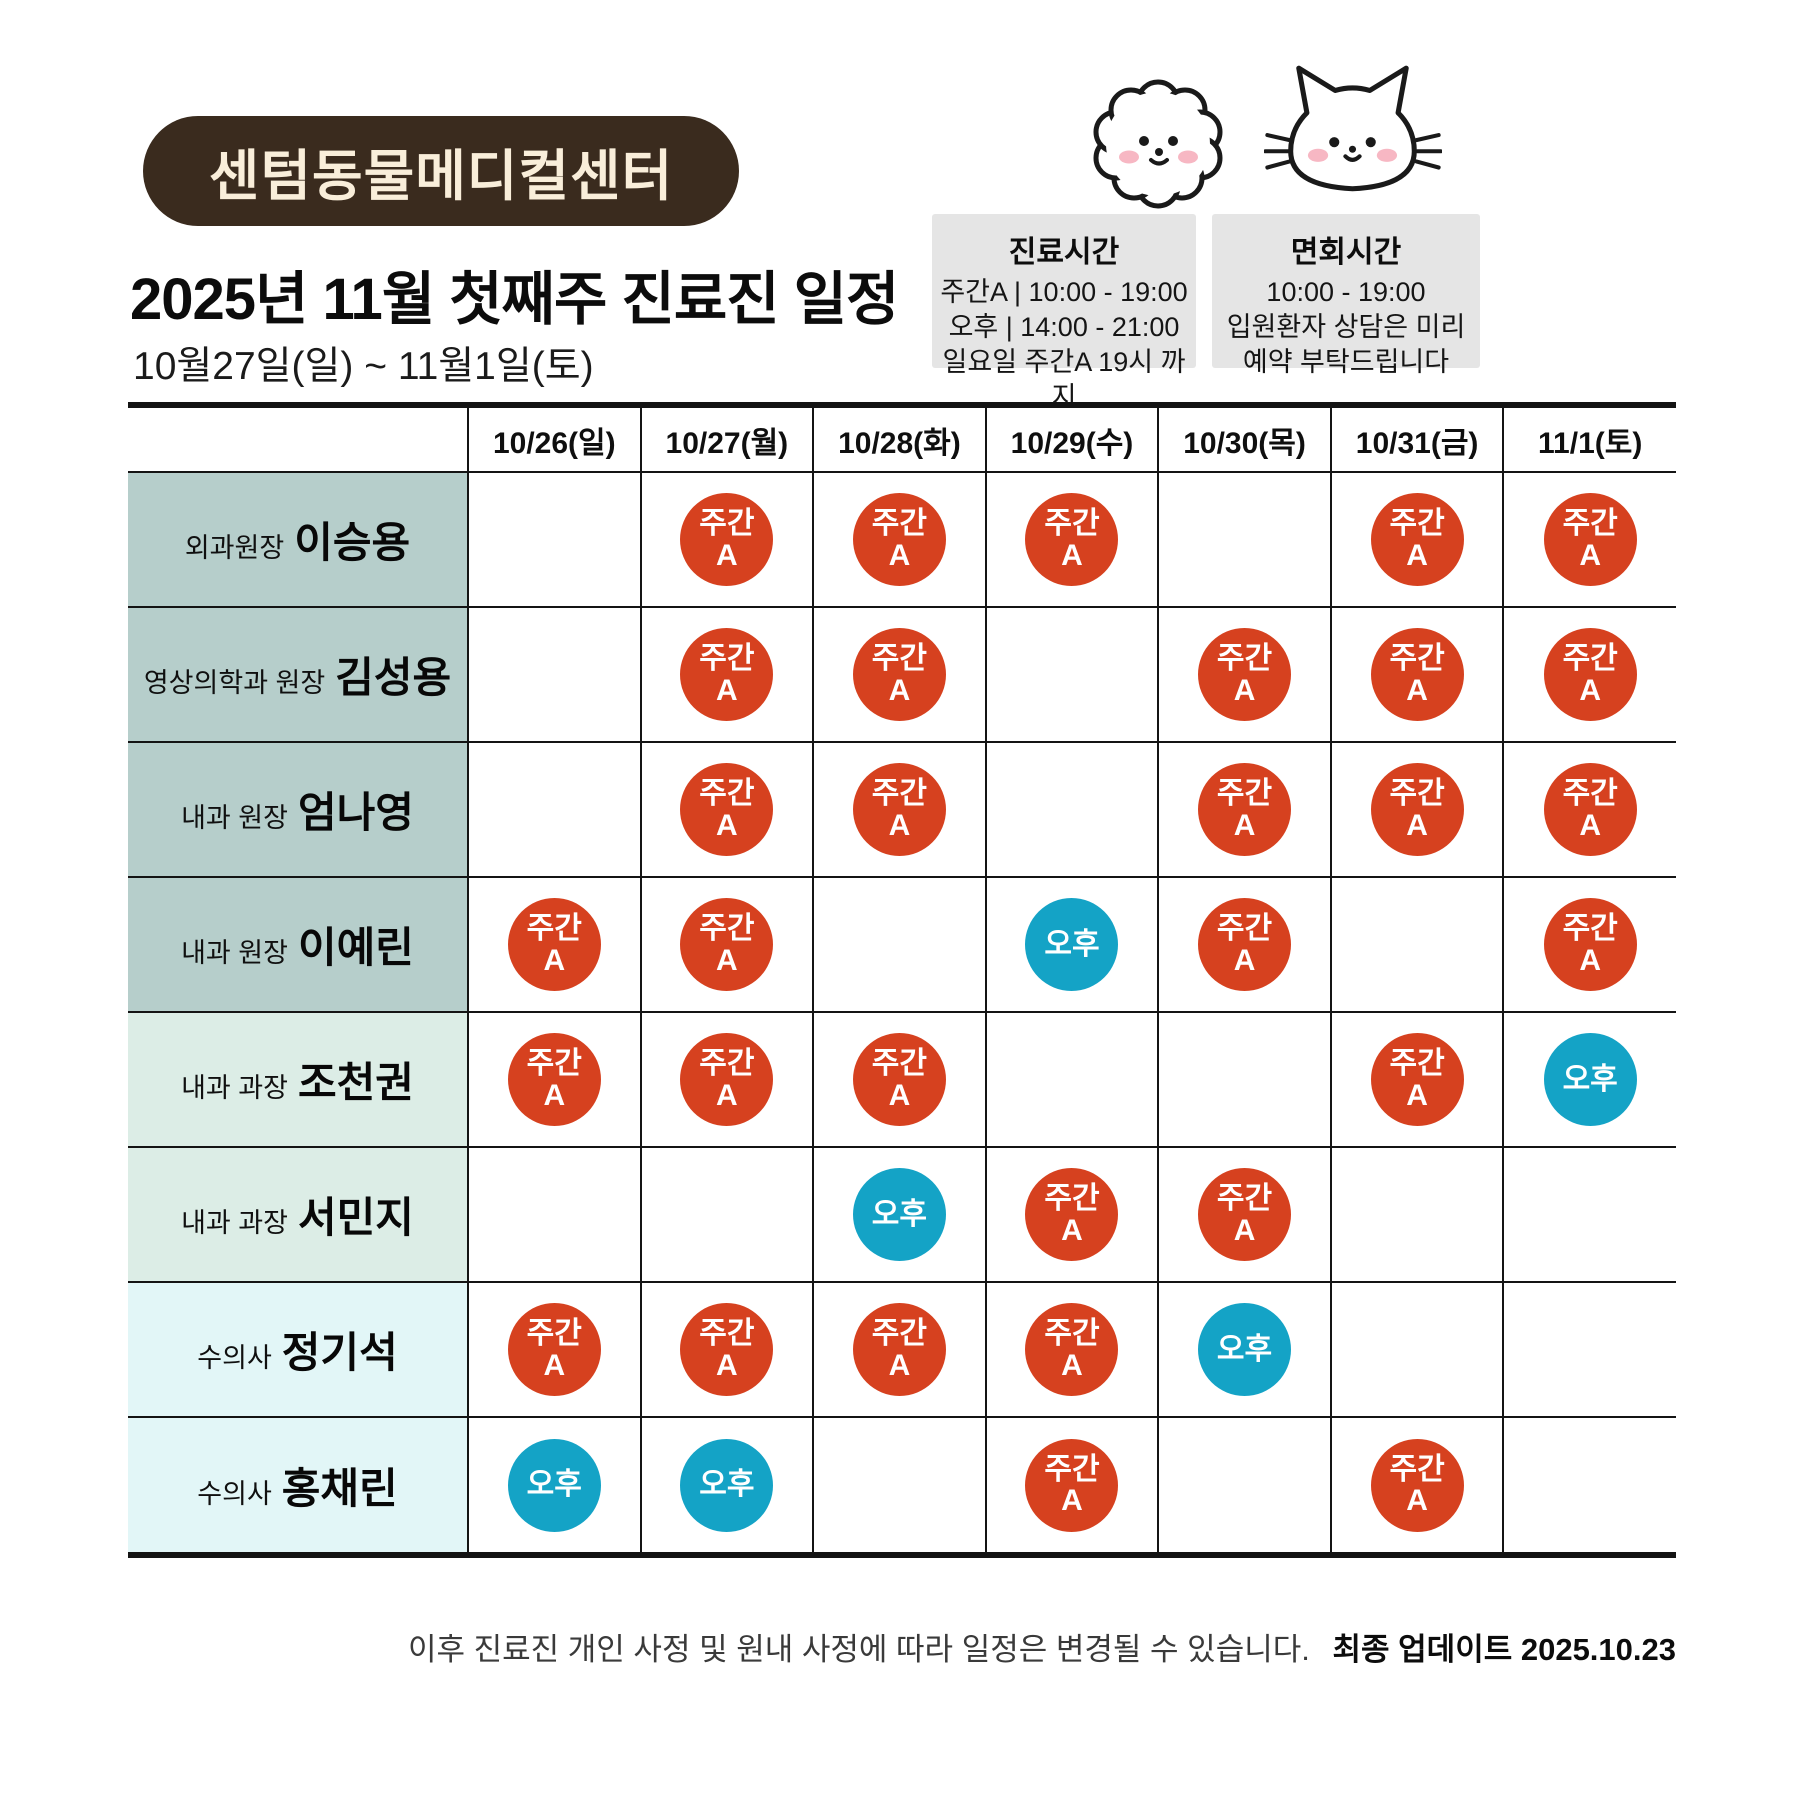 This screenshot has width=1804, height=1804. I want to click on doctor-label-cell: 내과 과장 조천권, so click(298, 1079).